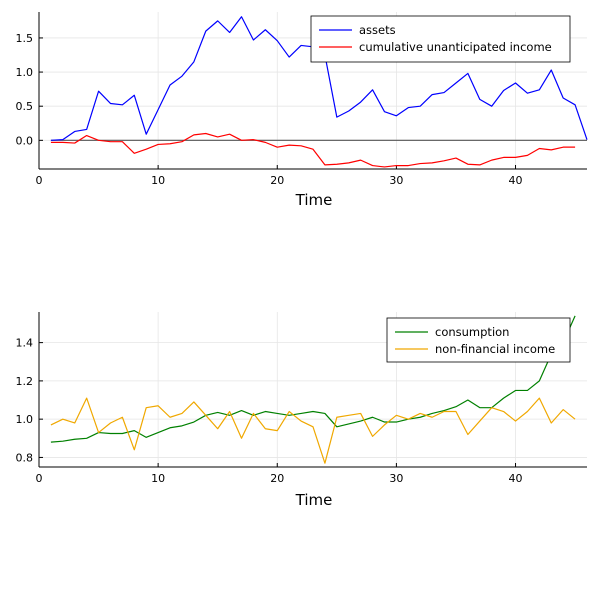  Describe the element at coordinates (25, 457) in the screenshot. I see `y-tick-label: 0.8` at that location.